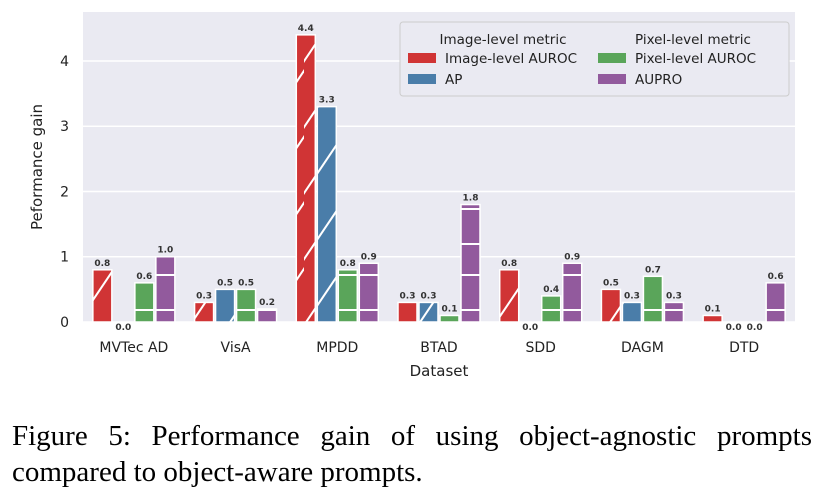 Image resolution: width=828 pixels, height=502 pixels. I want to click on data-label: 0.7, so click(653, 270).